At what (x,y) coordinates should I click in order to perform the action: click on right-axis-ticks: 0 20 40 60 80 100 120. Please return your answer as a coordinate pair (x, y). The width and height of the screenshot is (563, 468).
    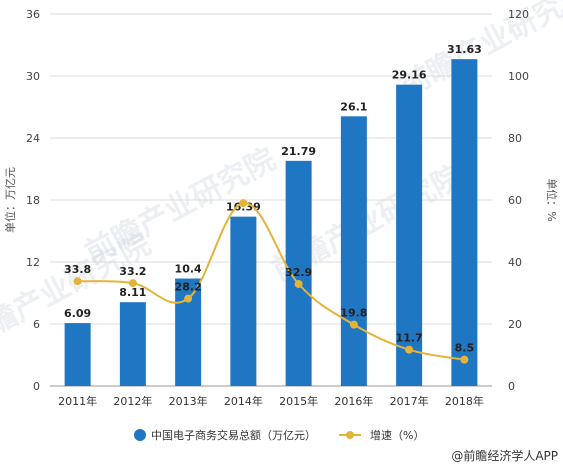
    Looking at the image, I should click on (518, 200).